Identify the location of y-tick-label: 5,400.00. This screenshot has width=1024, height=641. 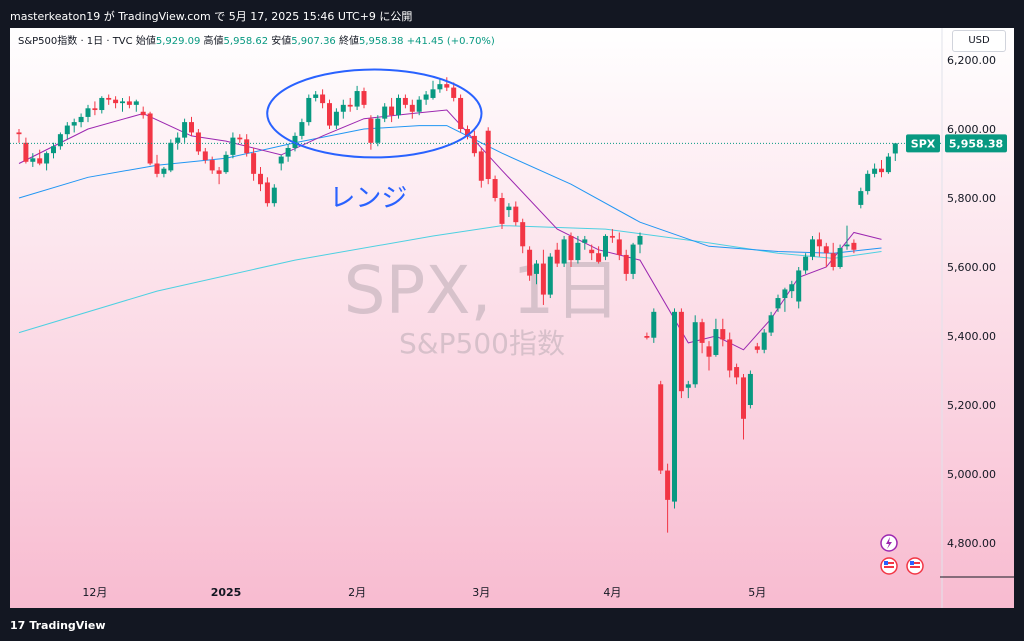
(971, 336).